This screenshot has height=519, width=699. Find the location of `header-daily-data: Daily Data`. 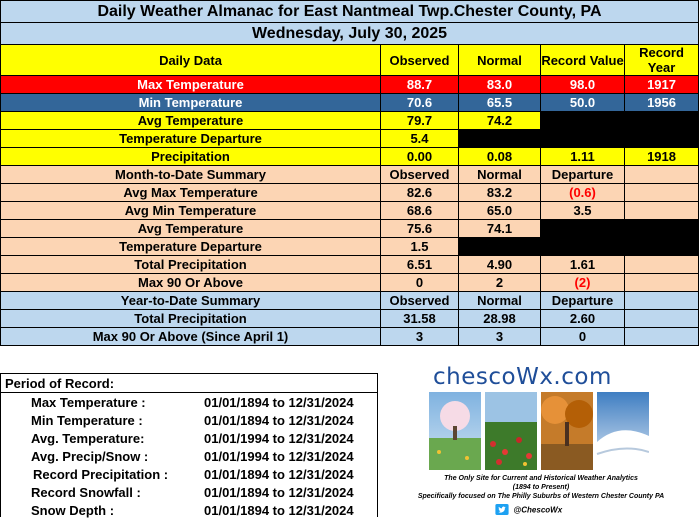

header-daily-data: Daily Data is located at coordinates (190, 60).